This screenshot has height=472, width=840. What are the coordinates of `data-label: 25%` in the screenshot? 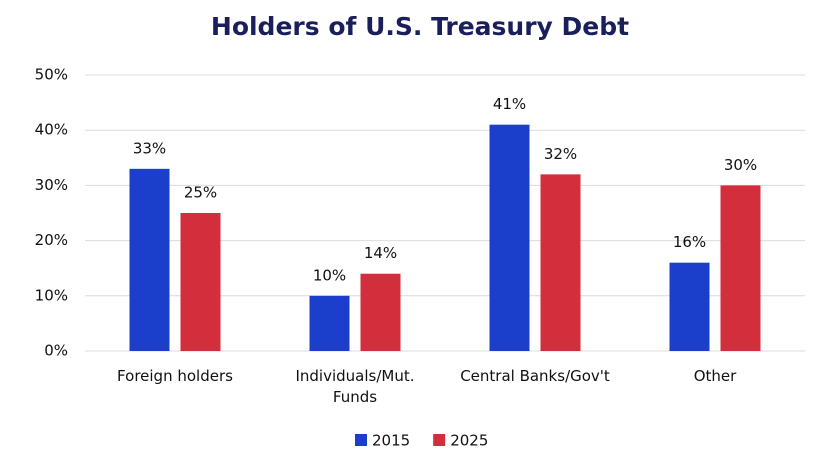 It's located at (200, 193).